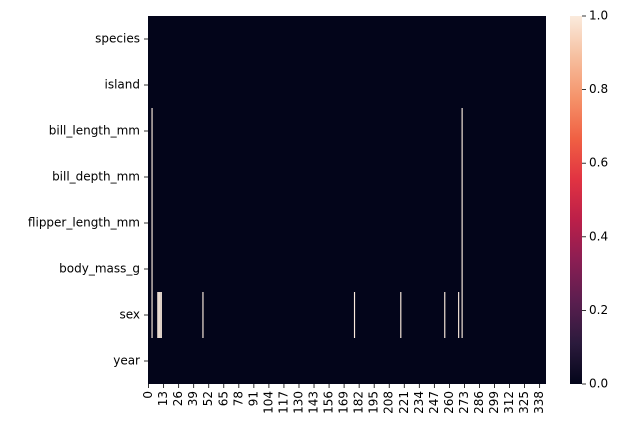 This screenshot has height=435, width=631. Describe the element at coordinates (524, 402) in the screenshot. I see `x-tick-label: 325` at that location.